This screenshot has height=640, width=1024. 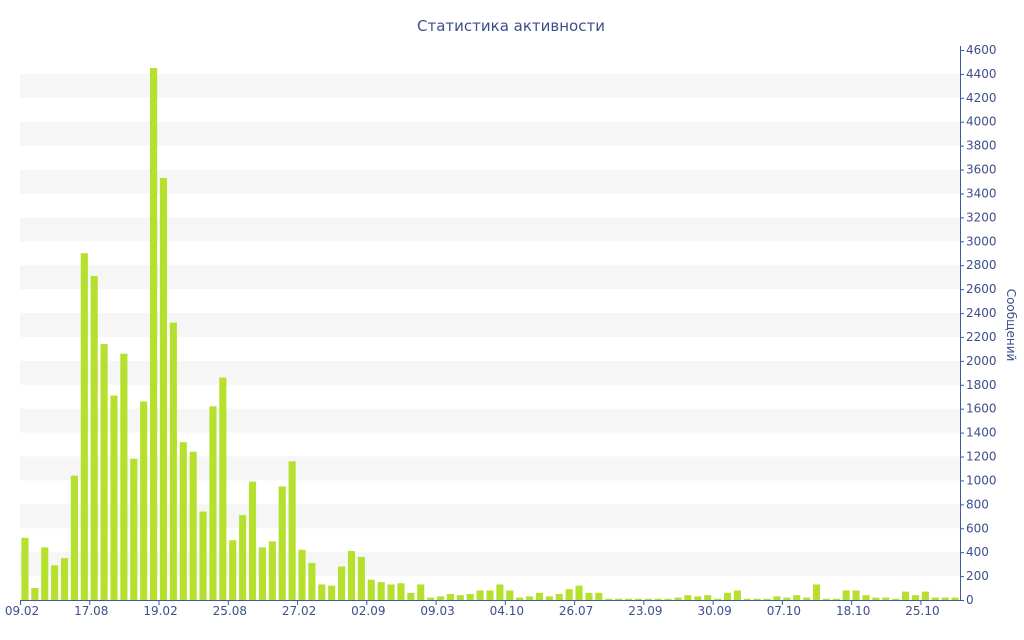 What do you see at coordinates (784, 611) in the screenshot?
I see `x-tick-label: 07.10` at bounding box center [784, 611].